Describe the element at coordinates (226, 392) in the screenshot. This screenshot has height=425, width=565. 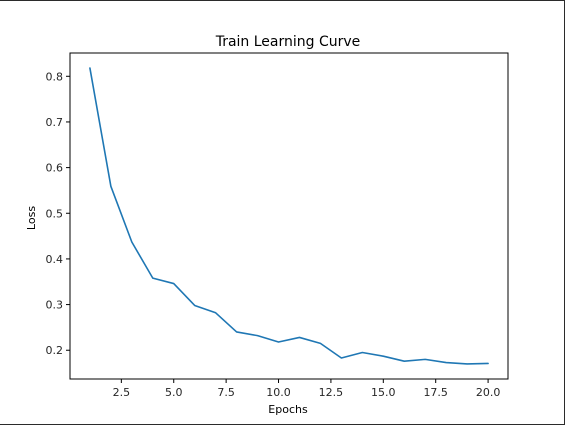
I see `x-tick-label: 7.5` at that location.